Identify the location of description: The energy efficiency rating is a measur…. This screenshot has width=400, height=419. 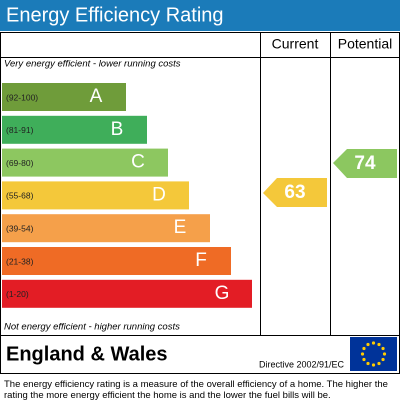
(196, 390).